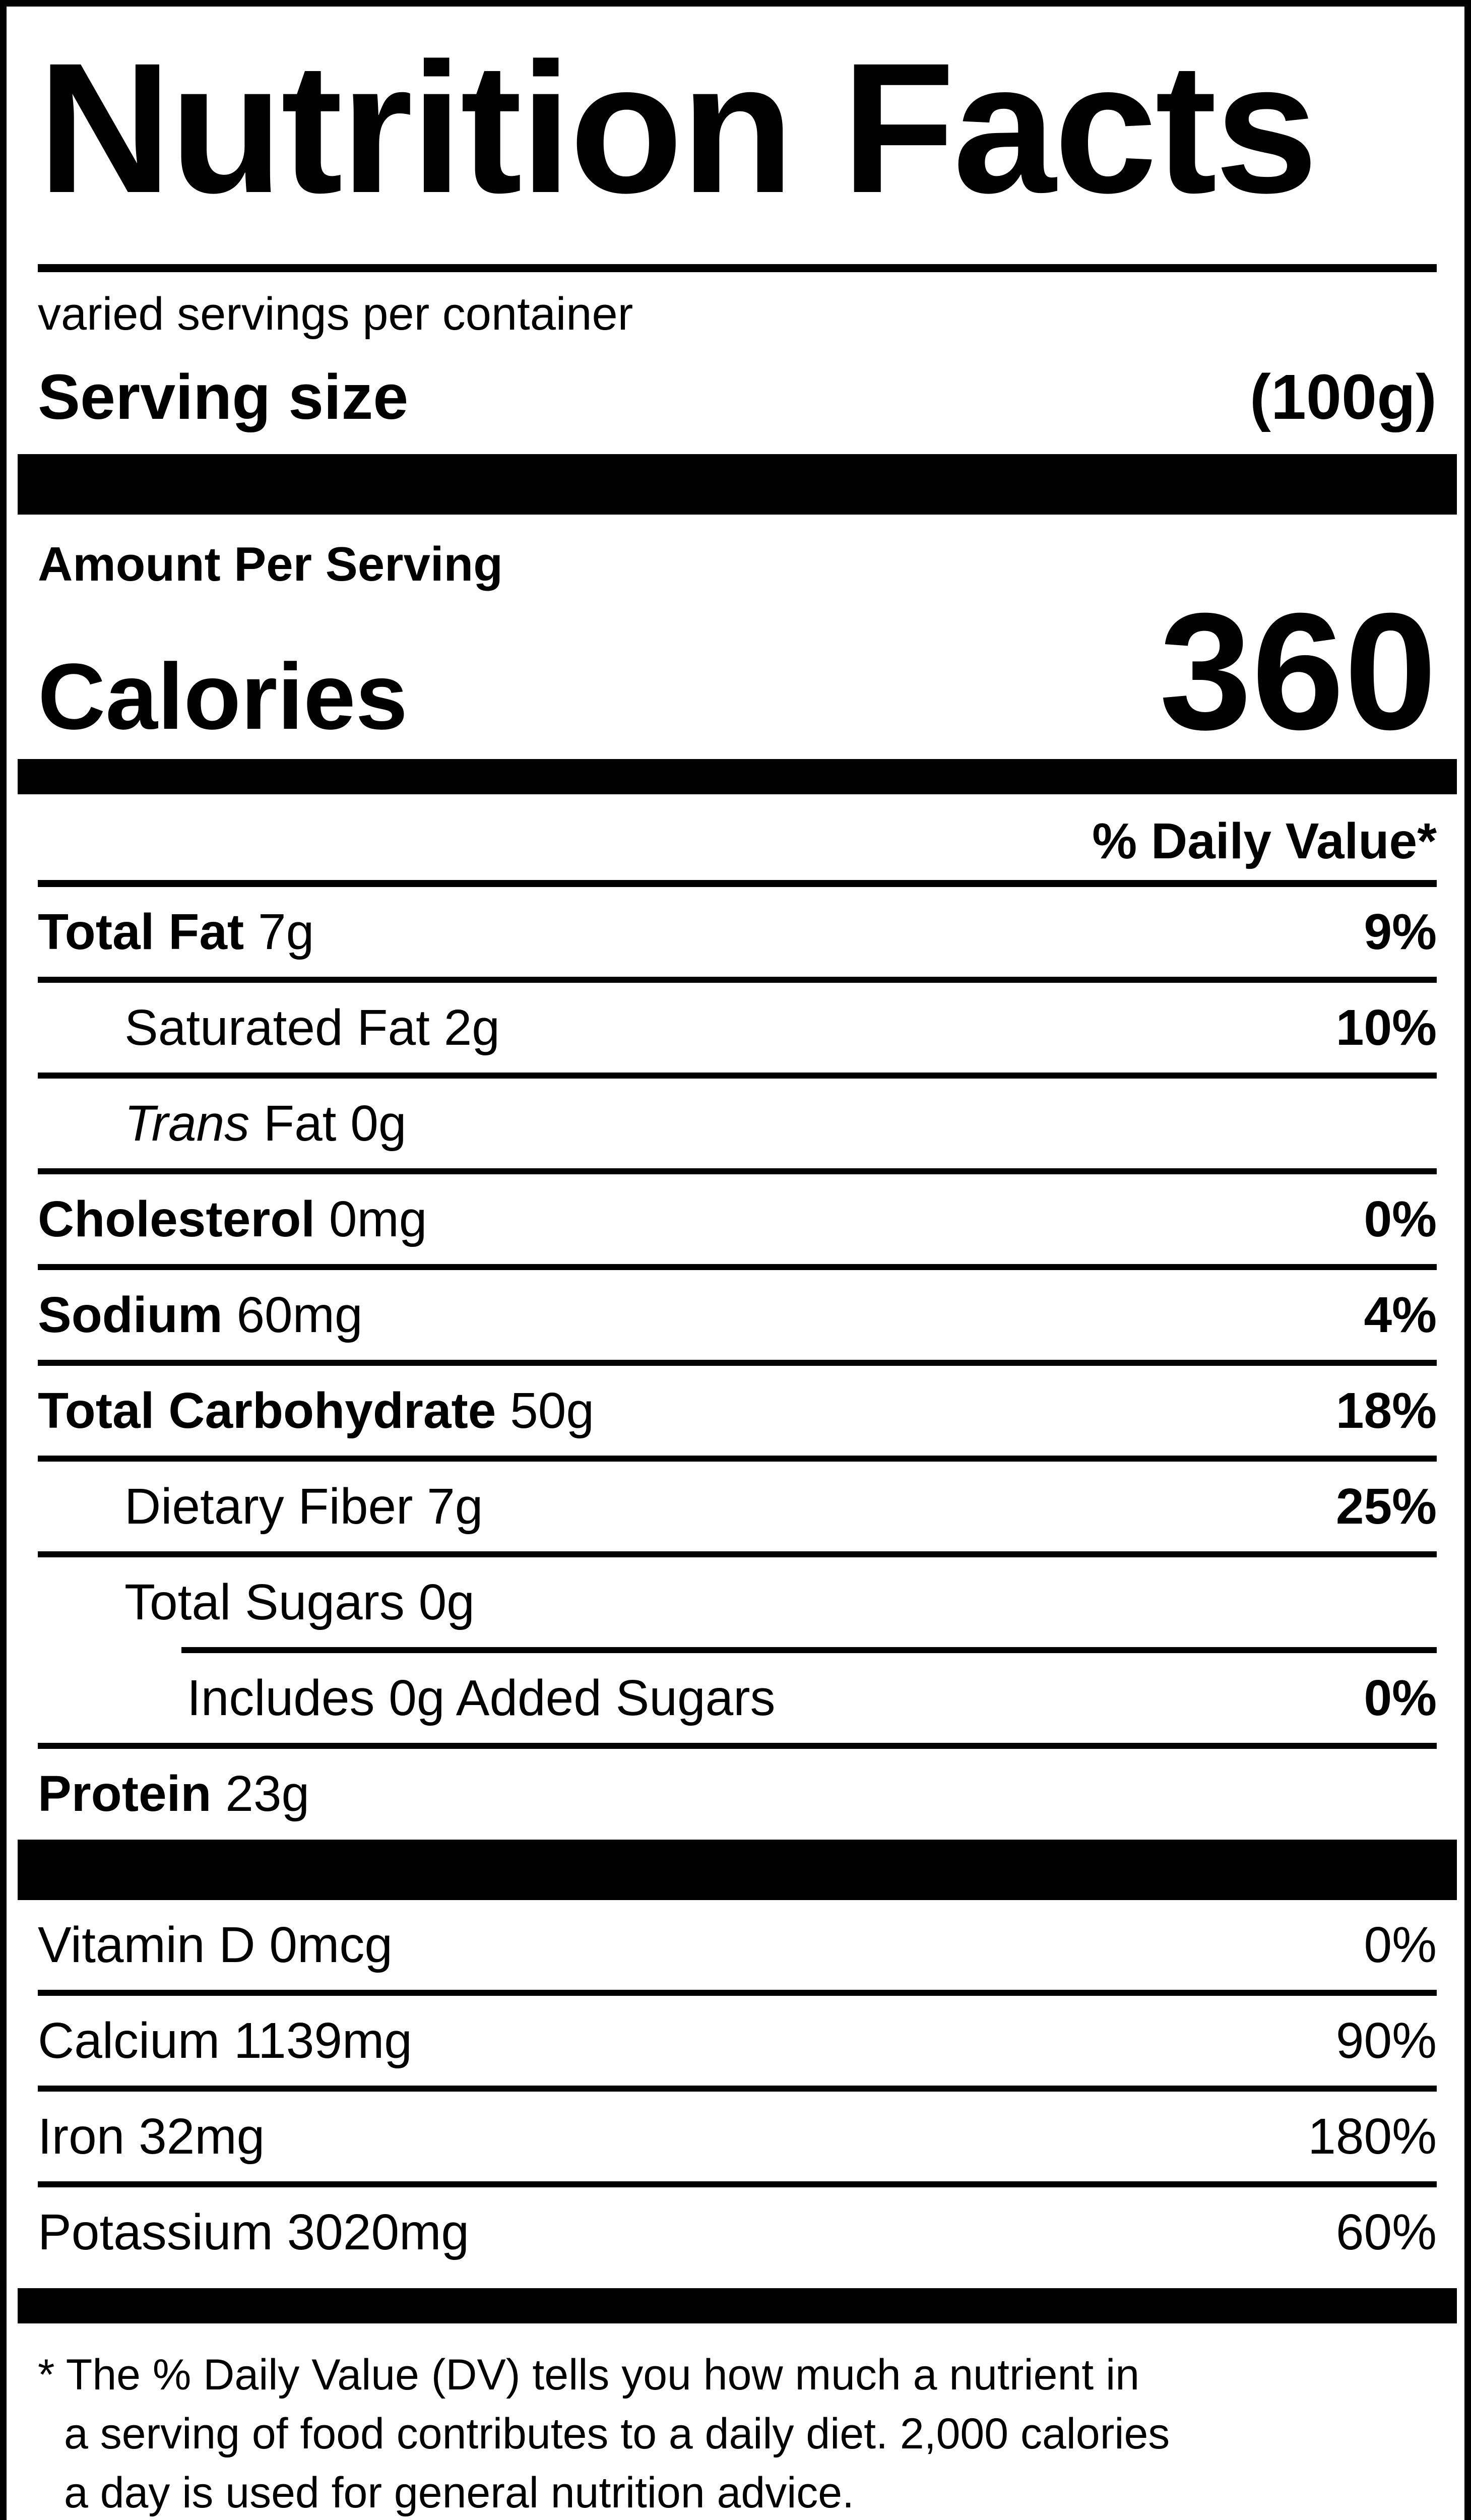  I want to click on nutrient-name: Dietary Fiber 7g, so click(303, 1506).